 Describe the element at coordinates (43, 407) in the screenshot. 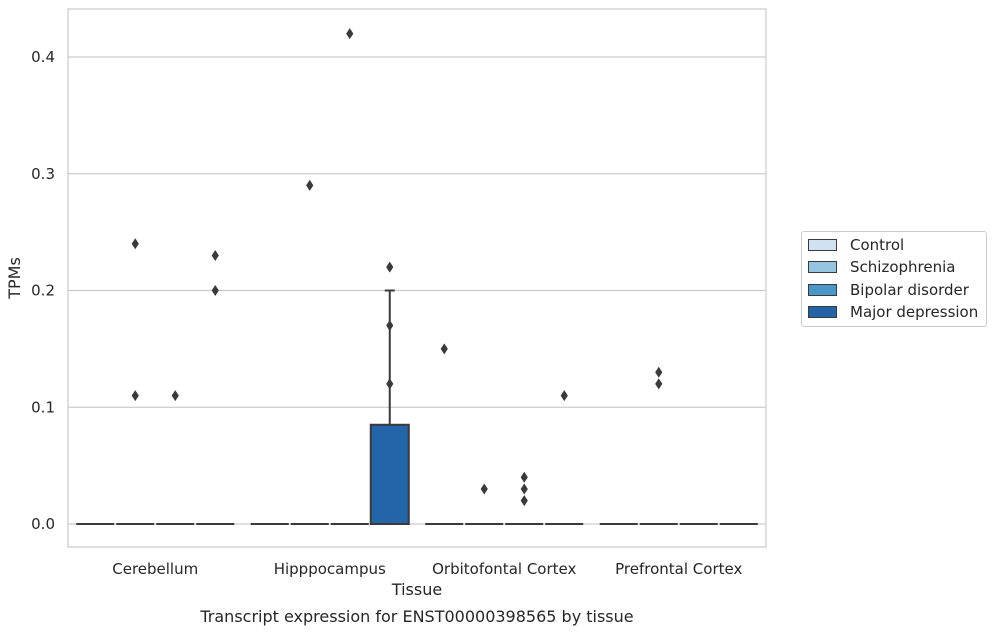

I see `y-tick-label: 0.1` at that location.